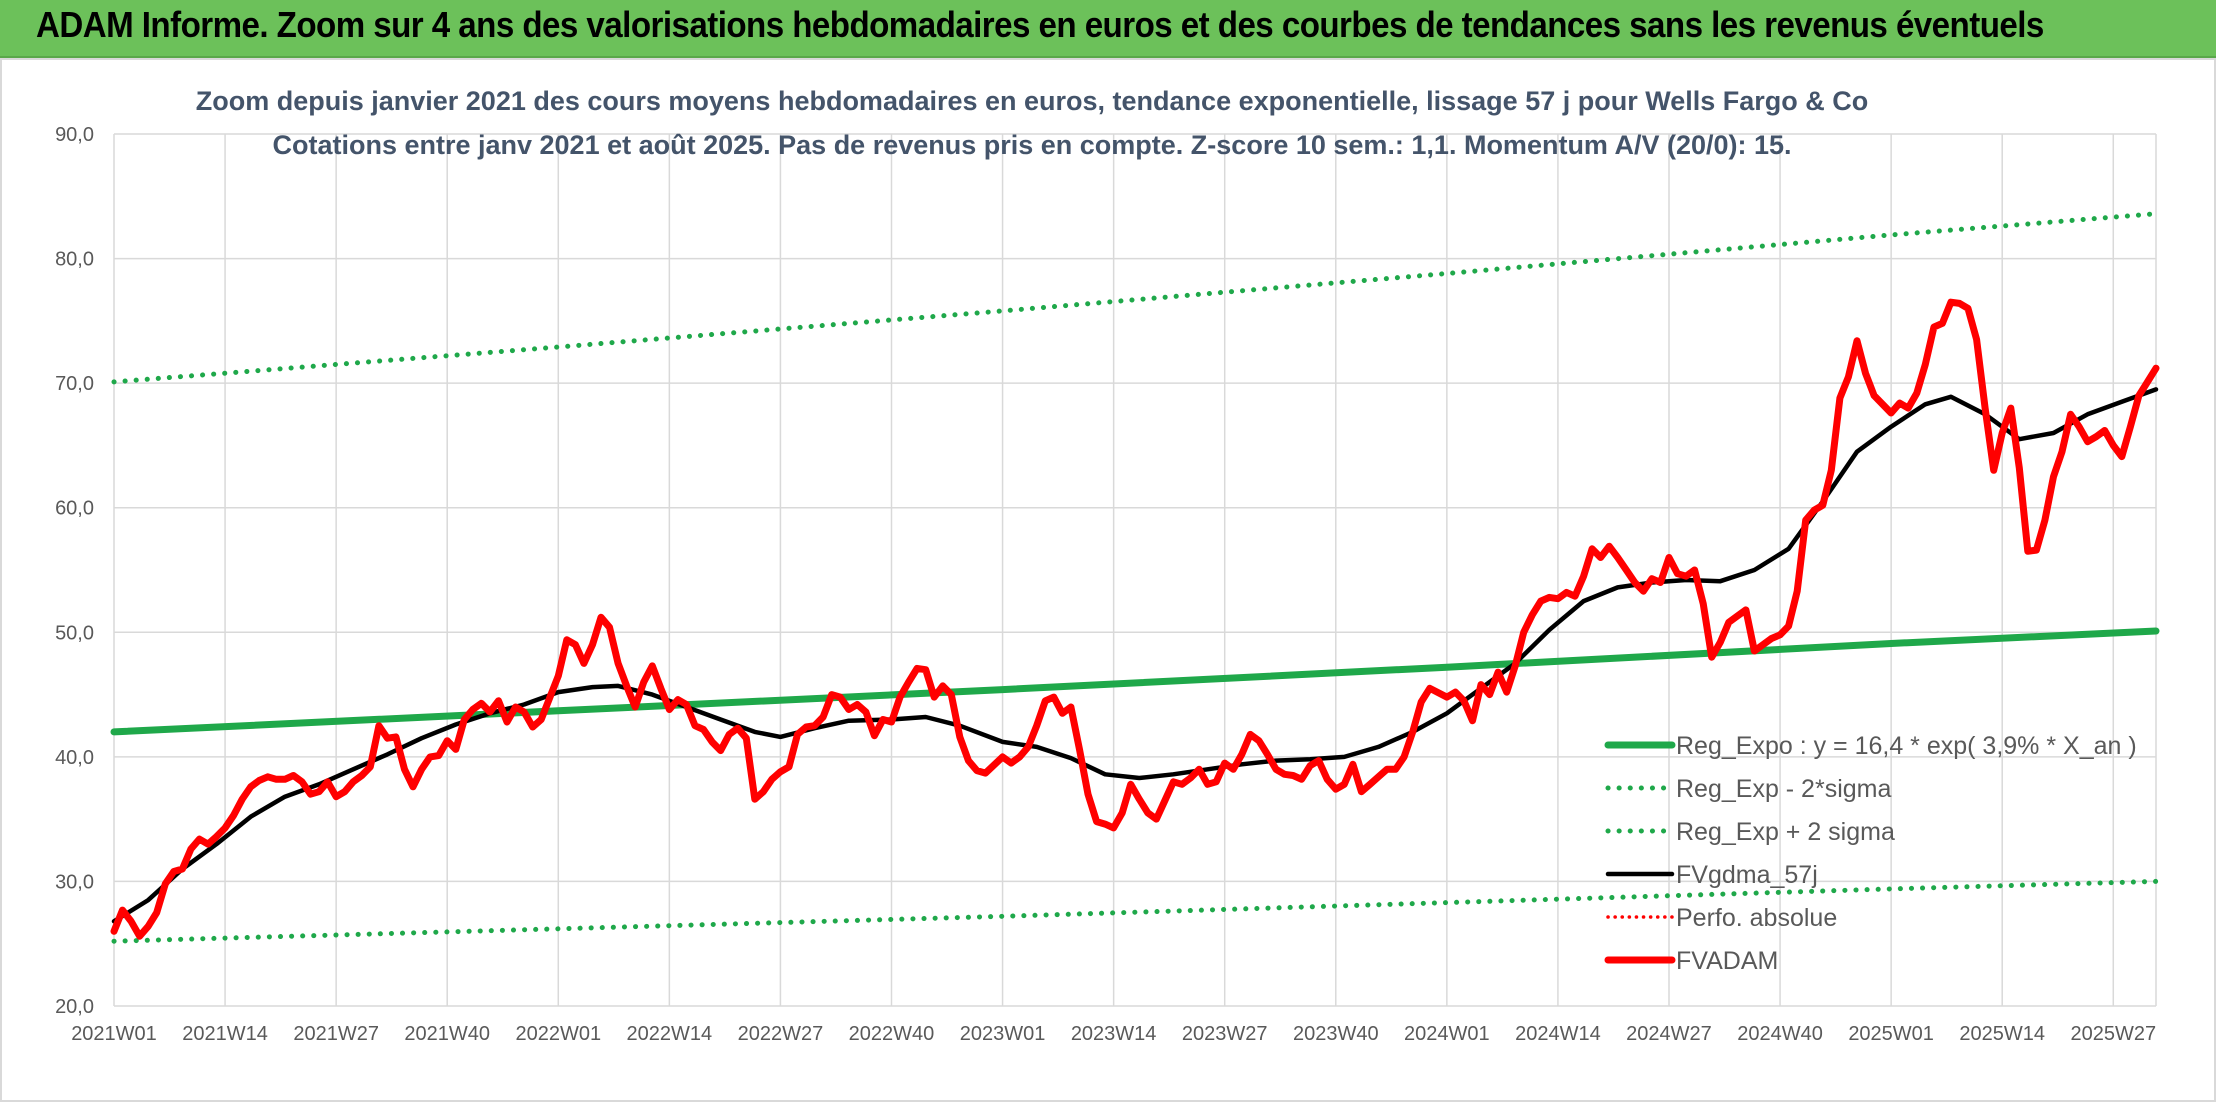  Describe the element at coordinates (74, 633) in the screenshot. I see `y-tick-label: 50,0` at that location.